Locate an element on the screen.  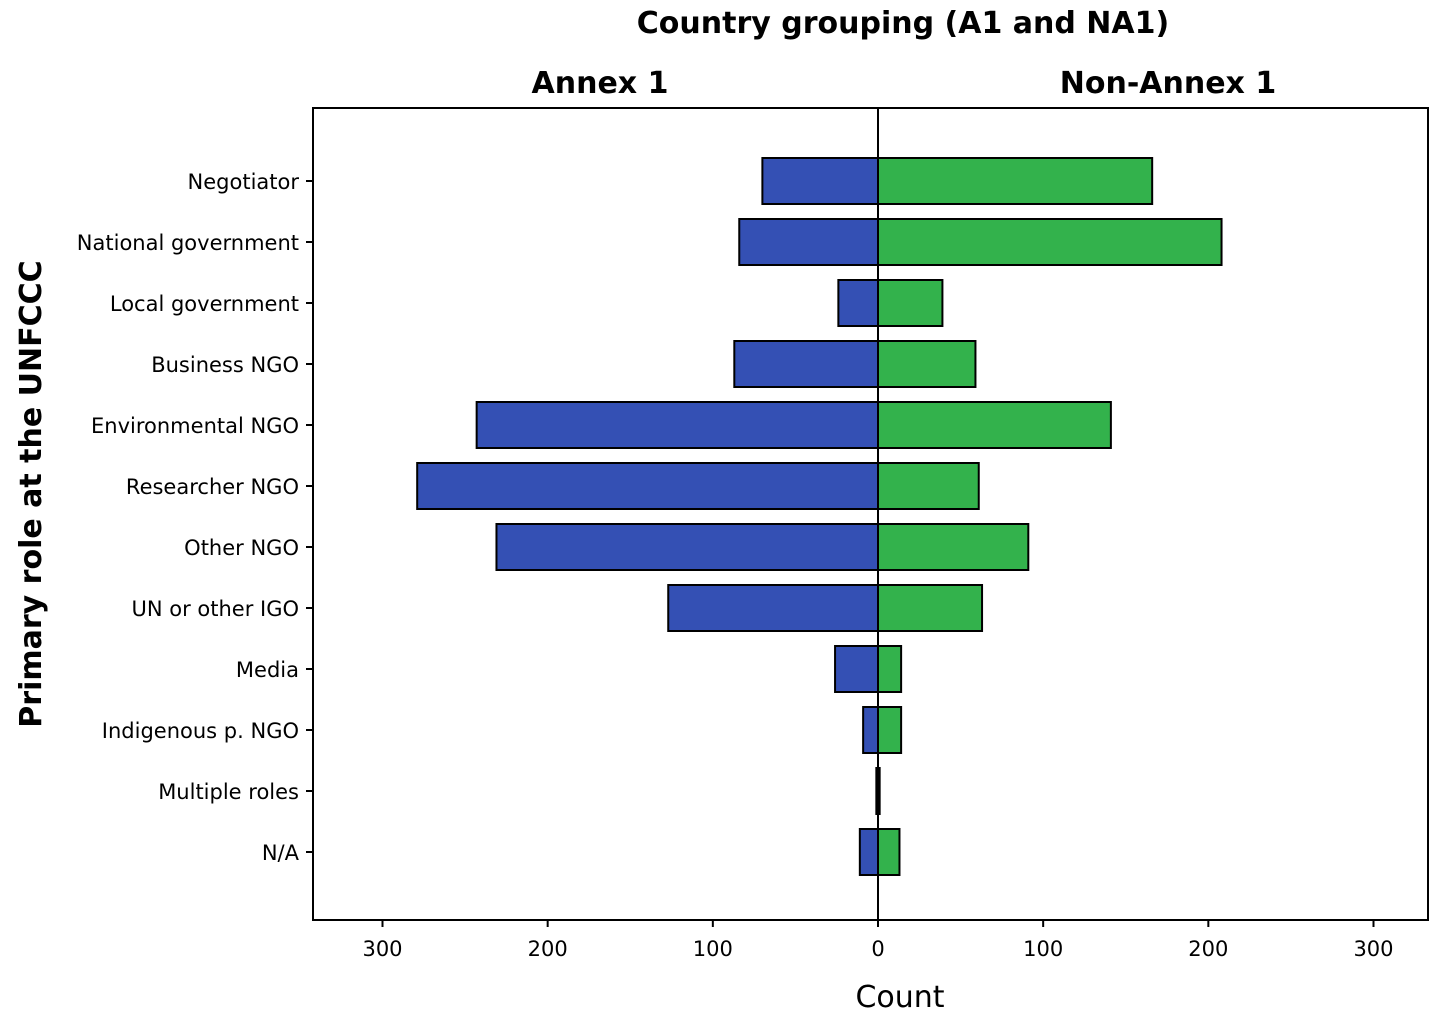
bar-annex-1-indigenous-p-ngo is located at coordinates (870, 730).